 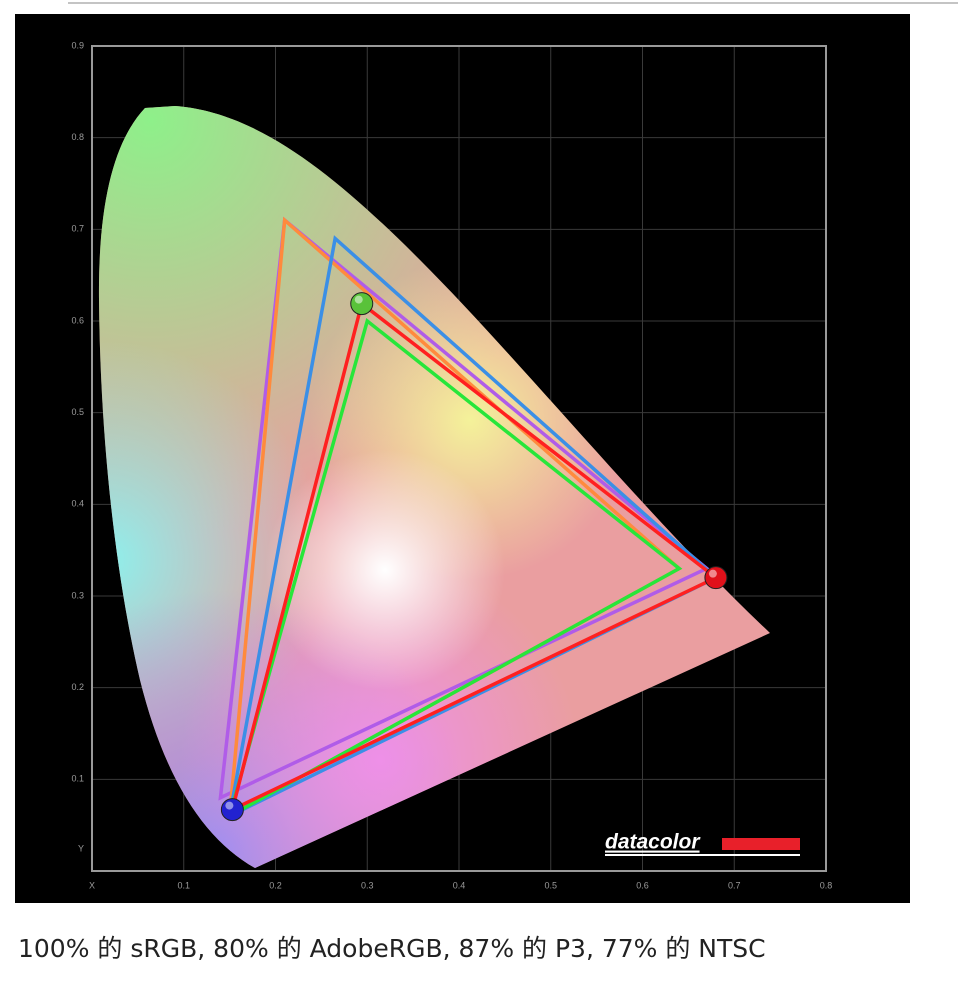 I want to click on x-tick-label: 0.2, so click(x=275, y=885).